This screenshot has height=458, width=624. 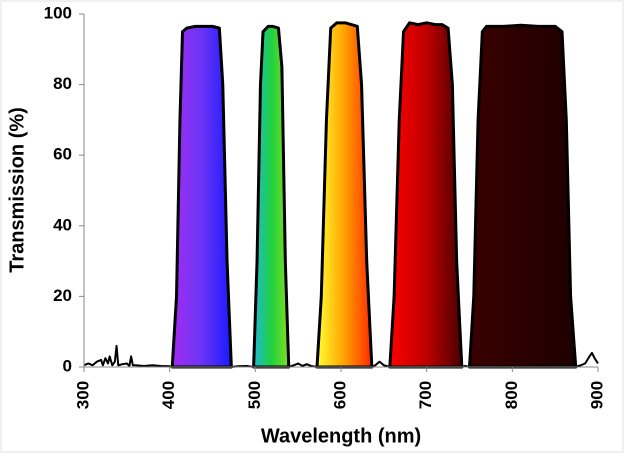 What do you see at coordinates (62, 83) in the screenshot?
I see `y-tick-label: 80` at bounding box center [62, 83].